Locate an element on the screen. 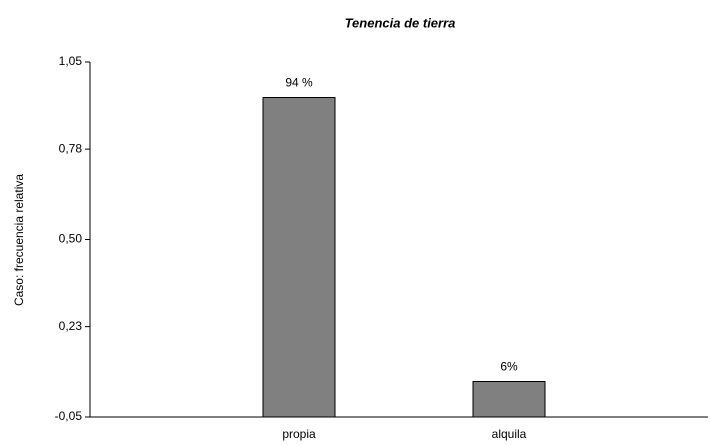 The image size is (710, 445). value-label: 94 % is located at coordinates (299, 83).